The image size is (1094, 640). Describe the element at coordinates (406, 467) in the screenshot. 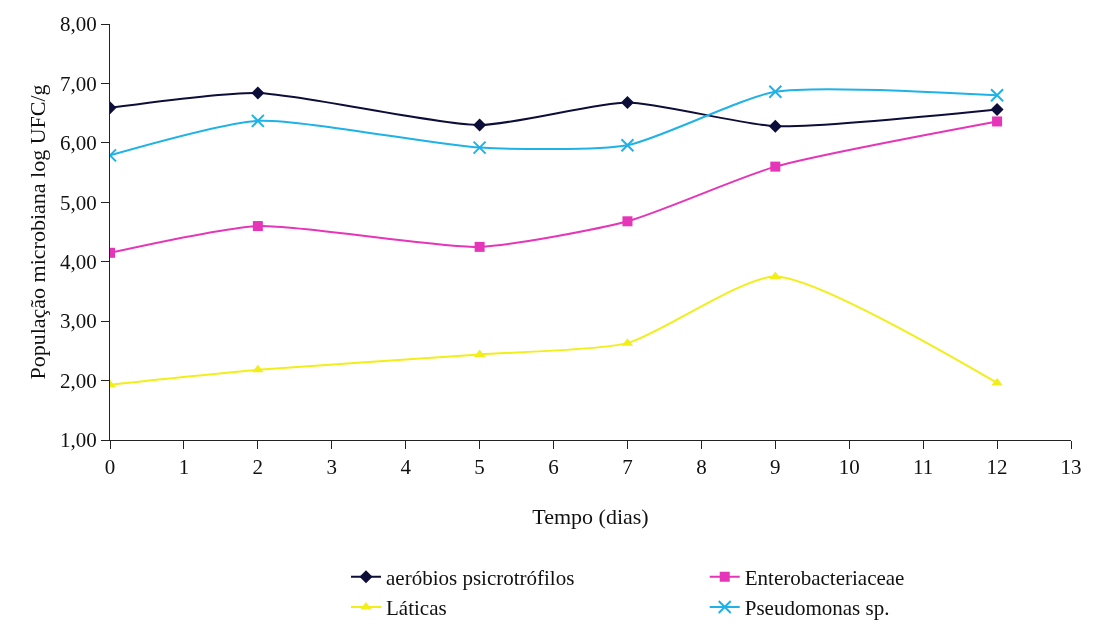

I see `x-tick-label: 4` at that location.